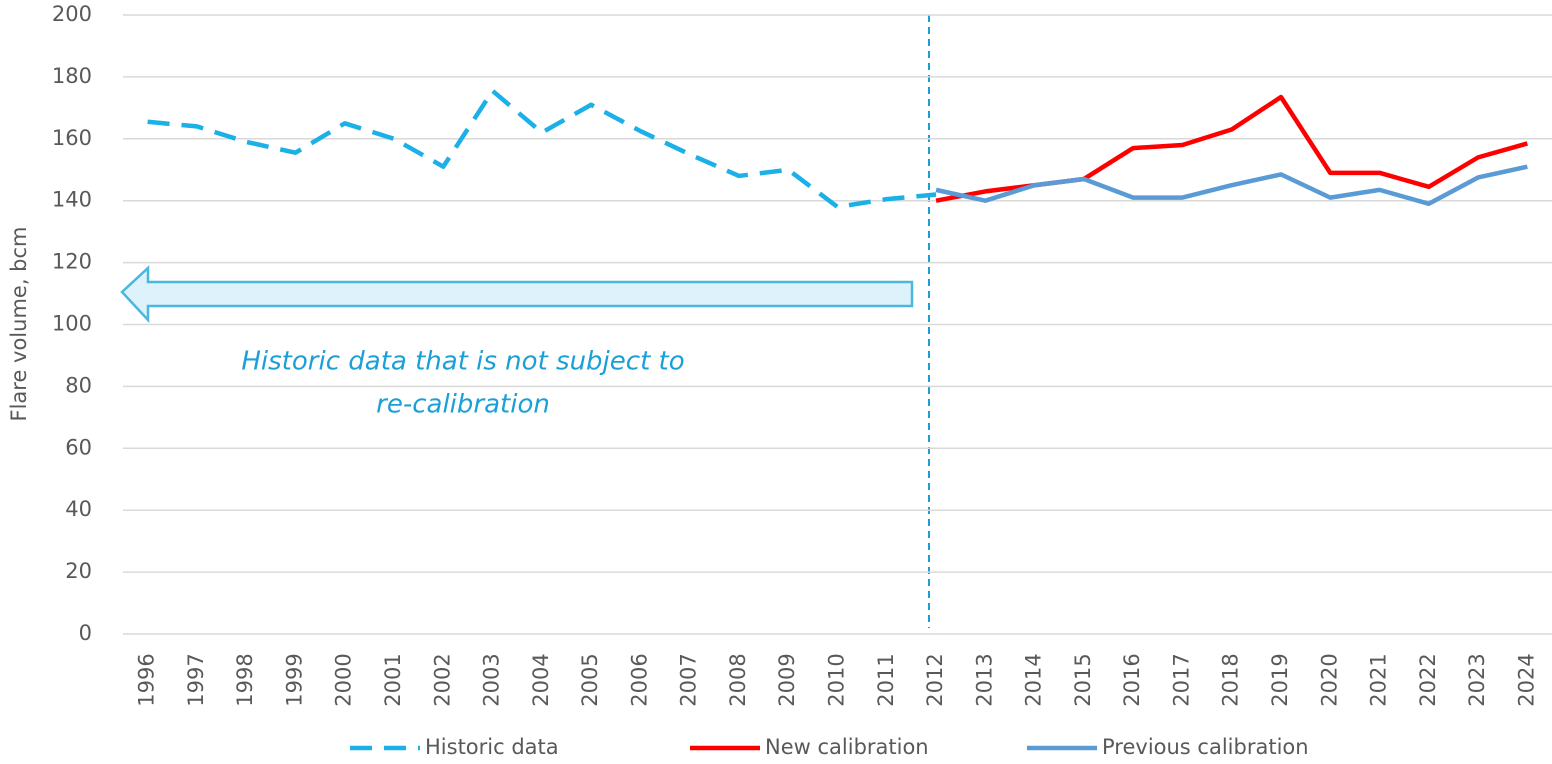  What do you see at coordinates (245, 679) in the screenshot?
I see `x-tick-label: 1998` at bounding box center [245, 679].